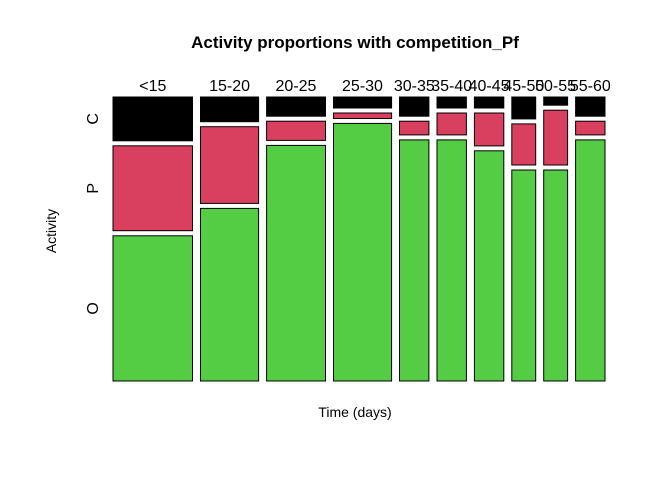 Image resolution: width=672 pixels, height=480 pixels. Describe the element at coordinates (93, 214) in the screenshot. I see `level-labels: O P C` at that location.